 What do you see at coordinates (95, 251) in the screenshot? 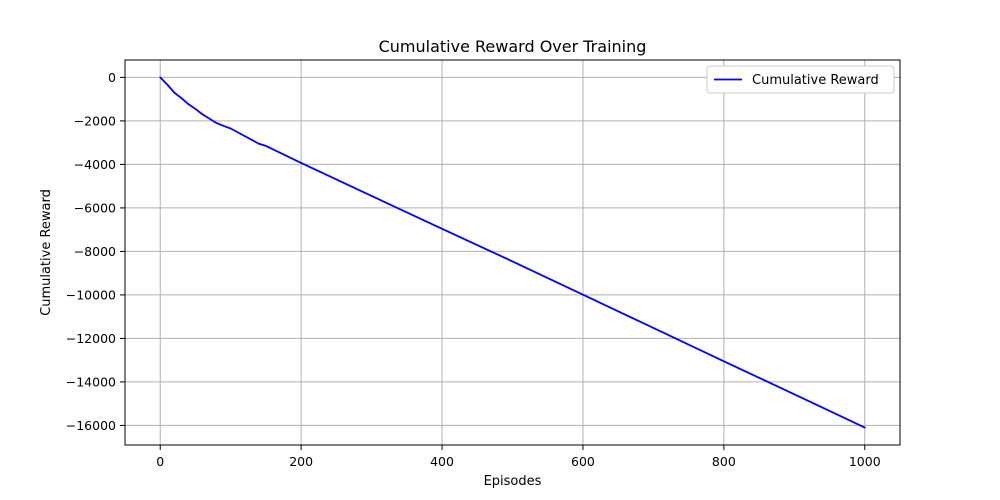
I see `y-tick-label: −8000` at bounding box center [95, 251].